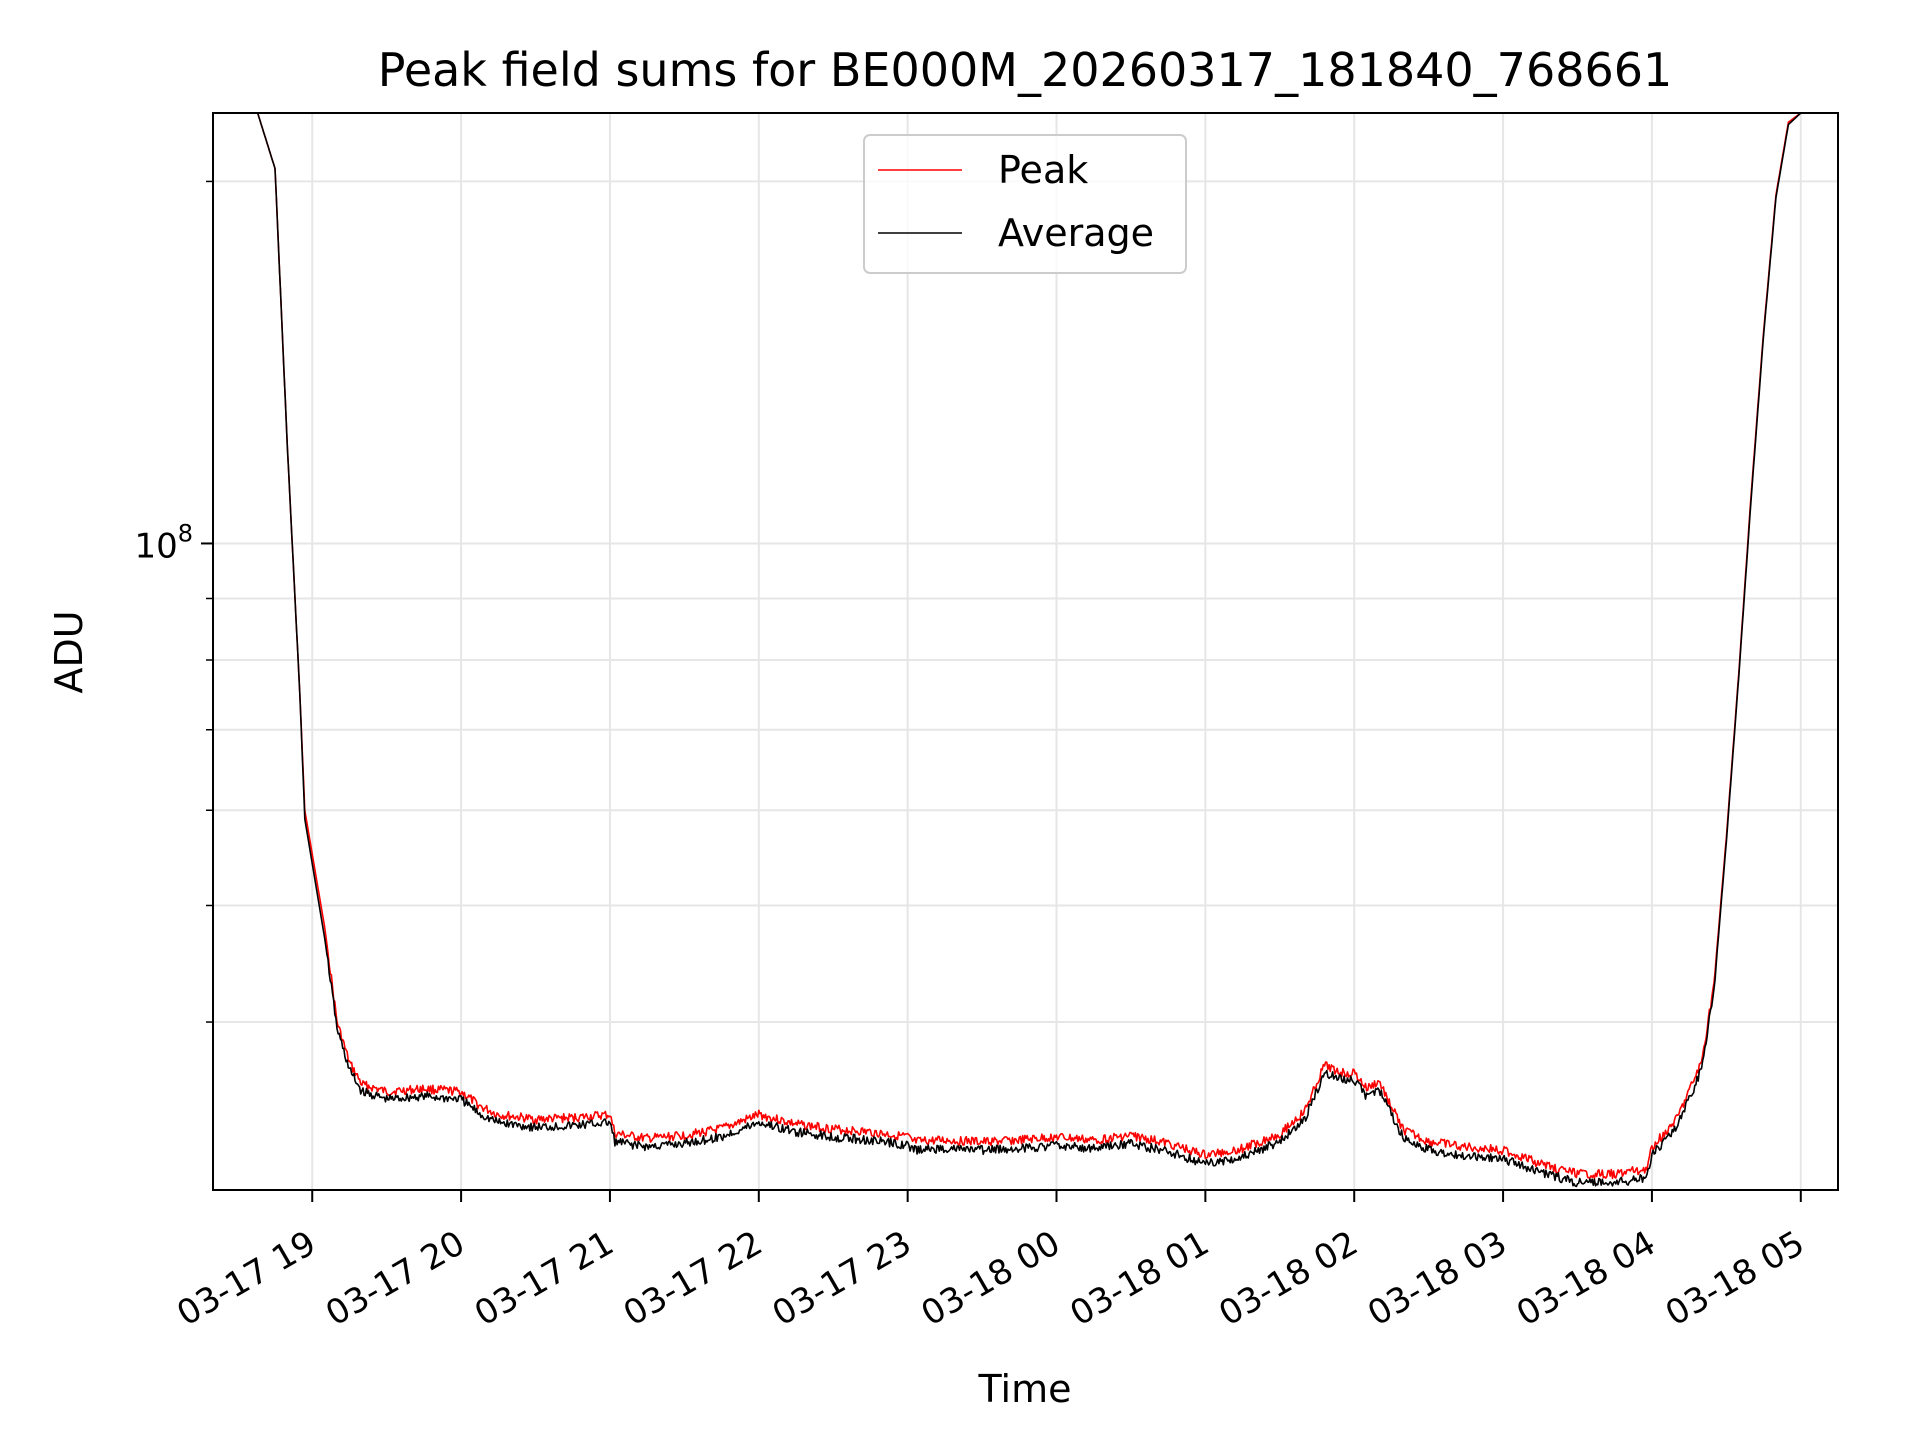 The image size is (1920, 1440). What do you see at coordinates (1025, 1389) in the screenshot?
I see `x-axis-label: Time` at bounding box center [1025, 1389].